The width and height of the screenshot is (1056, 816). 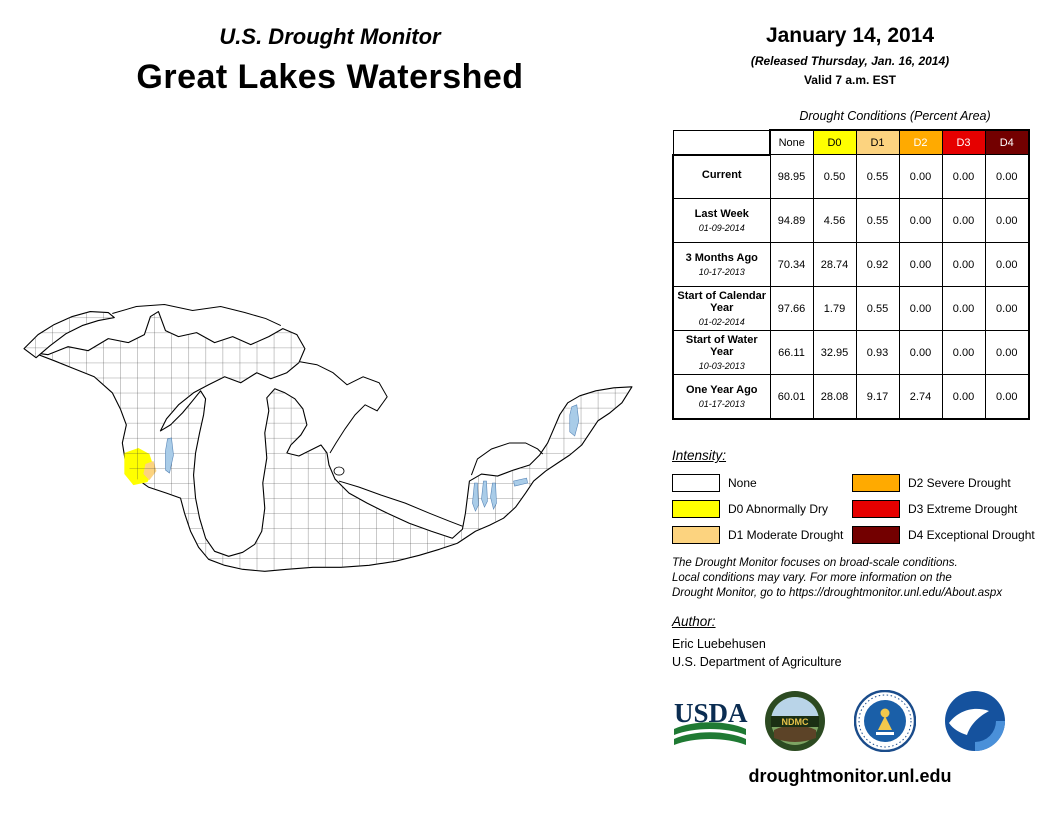 I want to click on pct-cell: 94.89, so click(x=791, y=220).